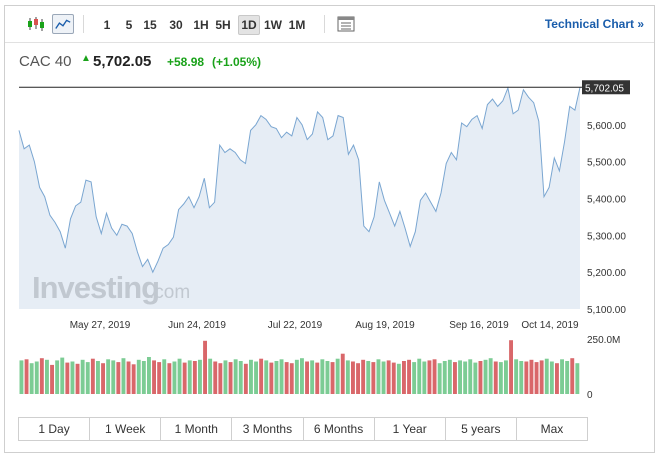 This screenshot has width=662, height=461. Describe the element at coordinates (249, 25) in the screenshot. I see `timeframe-1d: 1D` at that location.